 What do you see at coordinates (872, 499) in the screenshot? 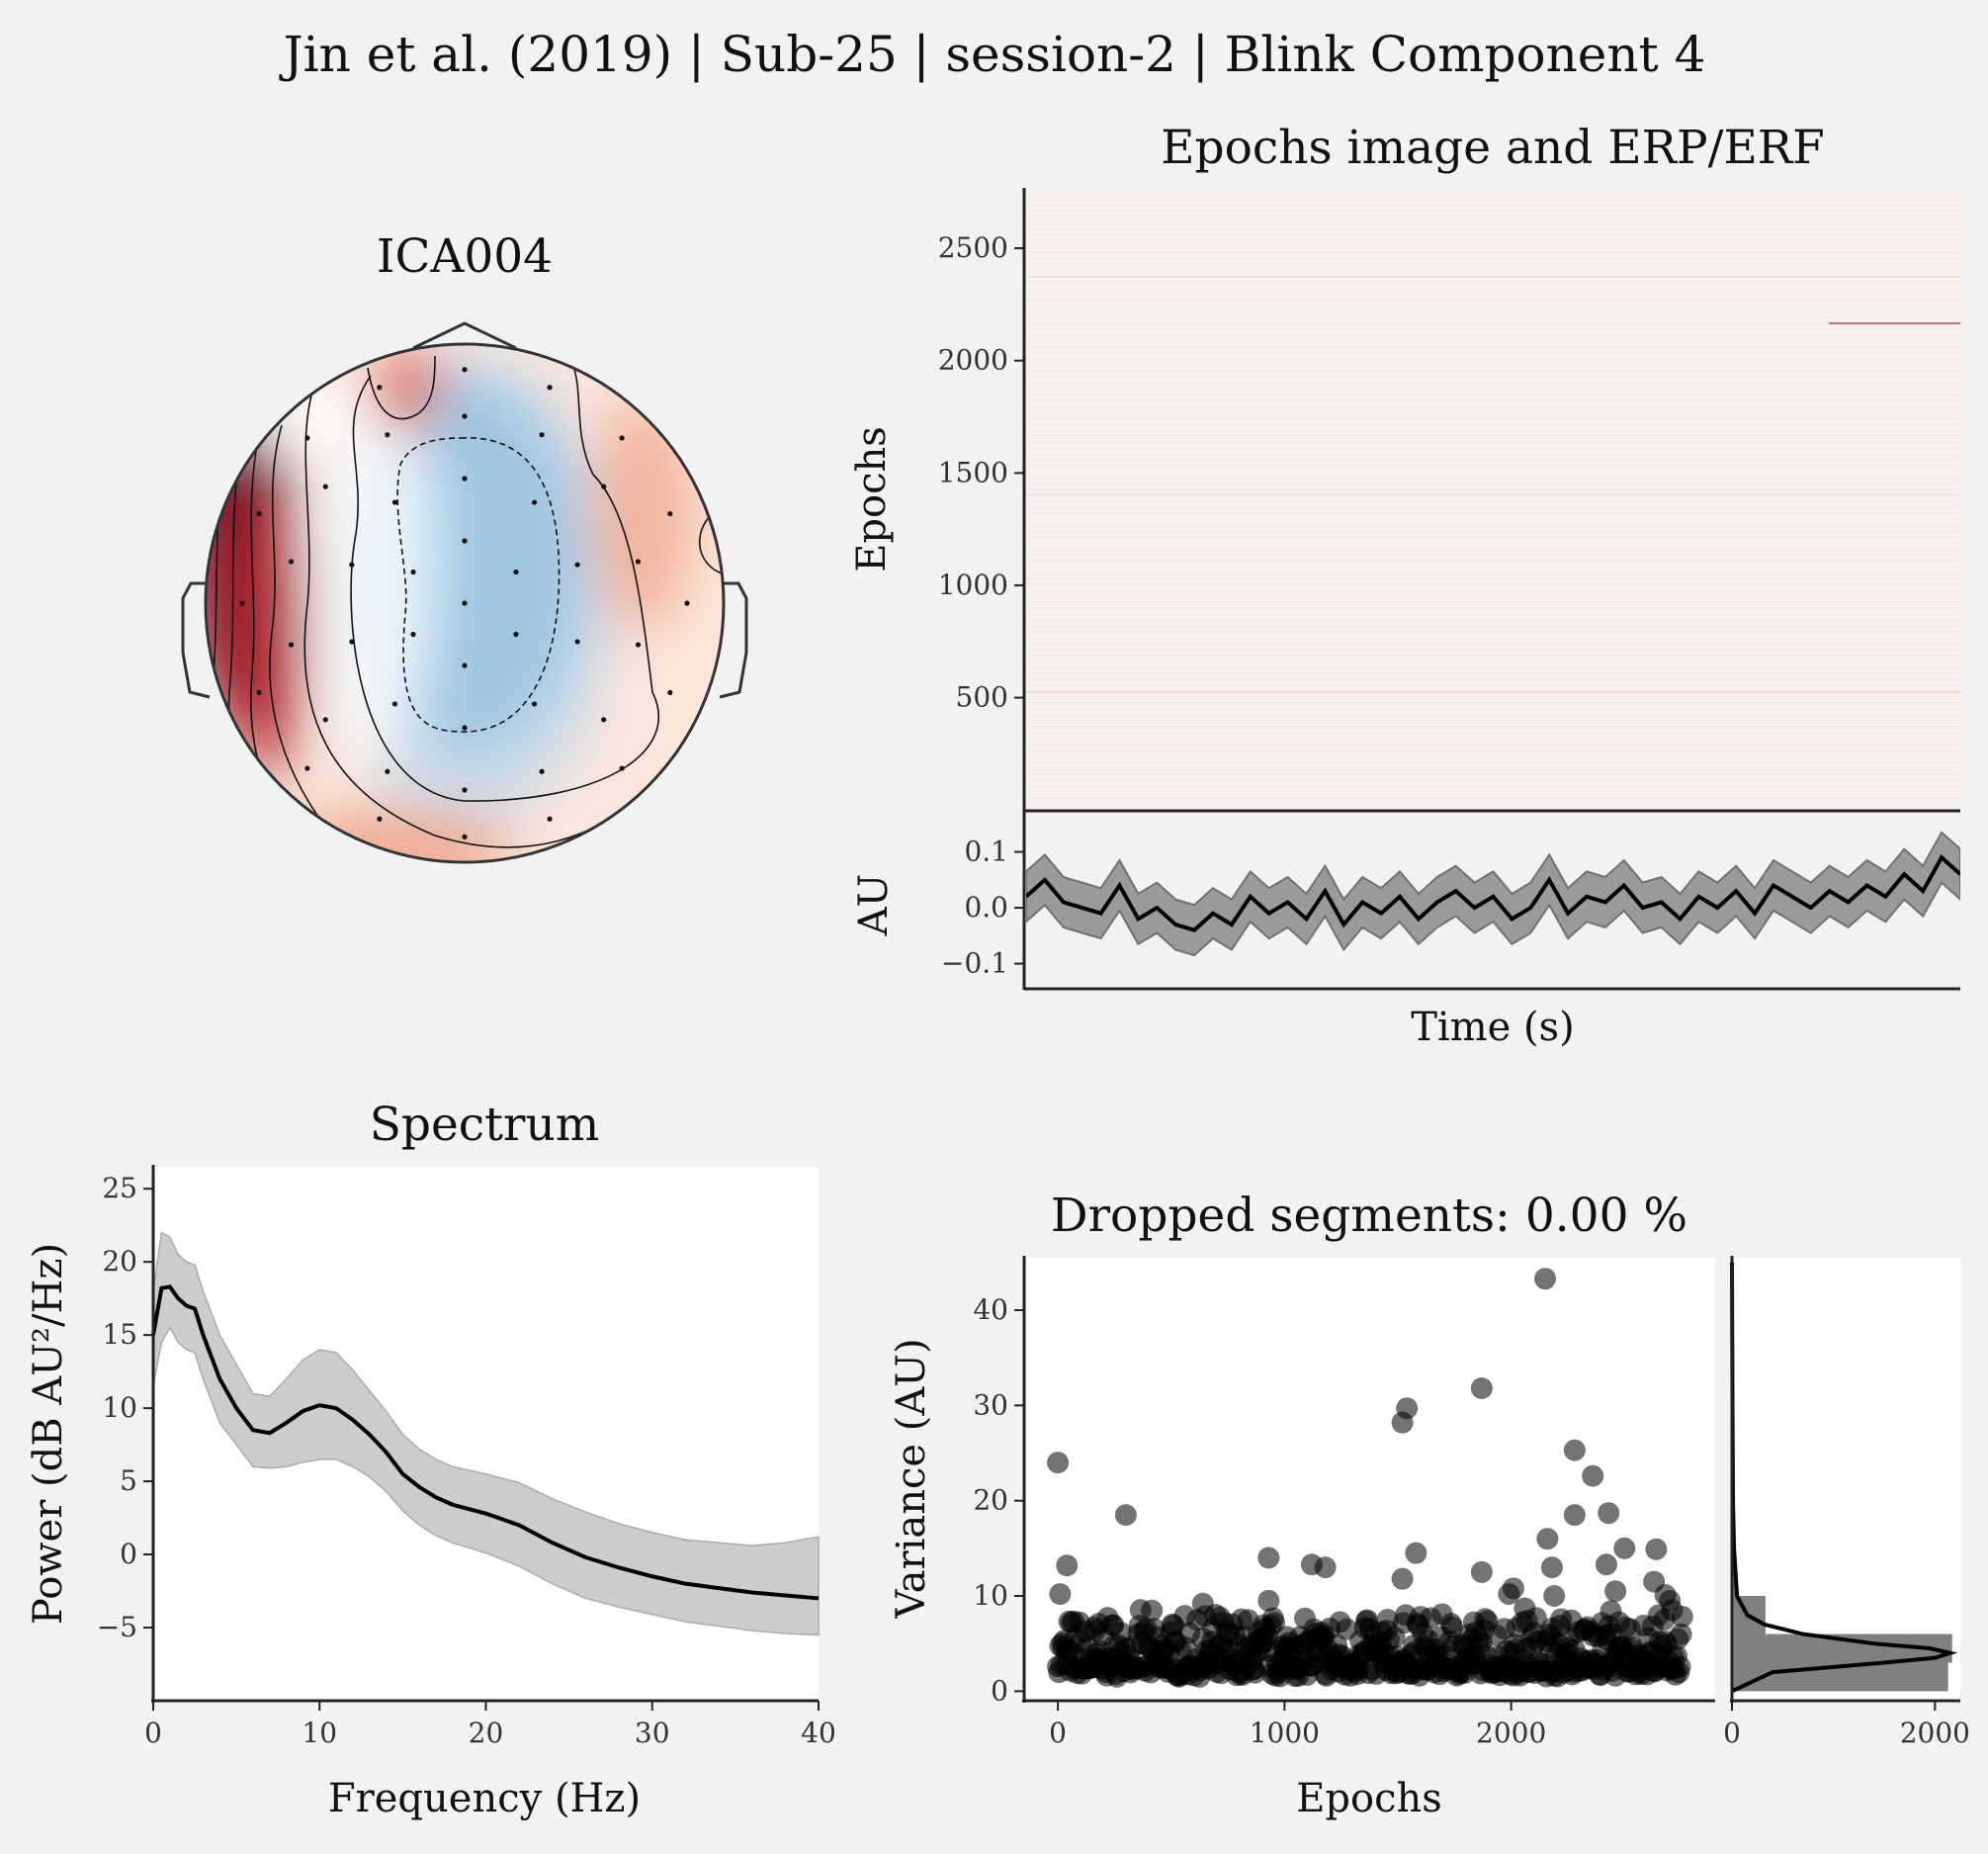
I see `epochs-image-ylabel: Epochs` at bounding box center [872, 499].